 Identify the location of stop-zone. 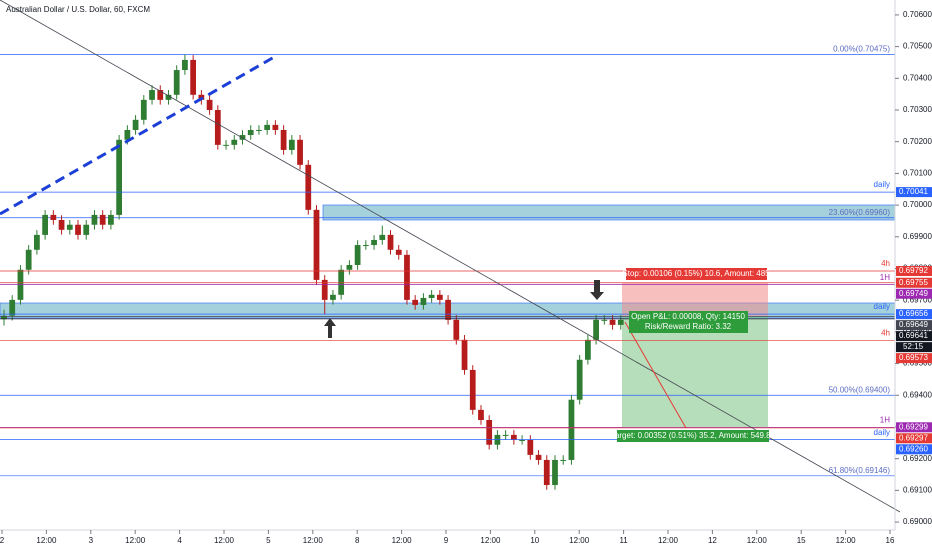
(695, 299).